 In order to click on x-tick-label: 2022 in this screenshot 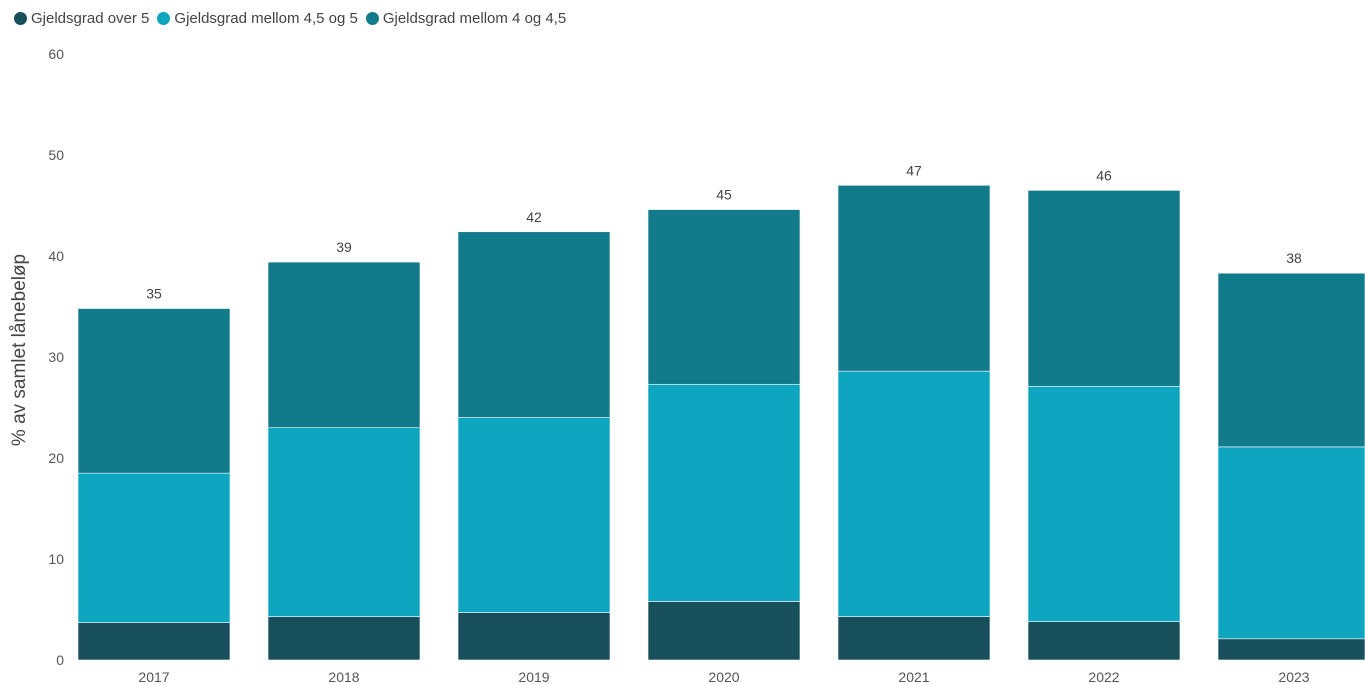, I will do `click(1103, 677)`.